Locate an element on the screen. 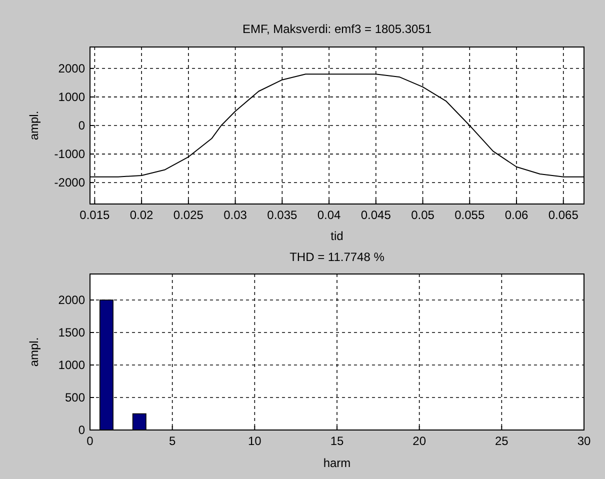 This screenshot has width=605, height=479. chart-title: EMF, Maksverdi: emf3 = 1805.3051 is located at coordinates (337, 29).